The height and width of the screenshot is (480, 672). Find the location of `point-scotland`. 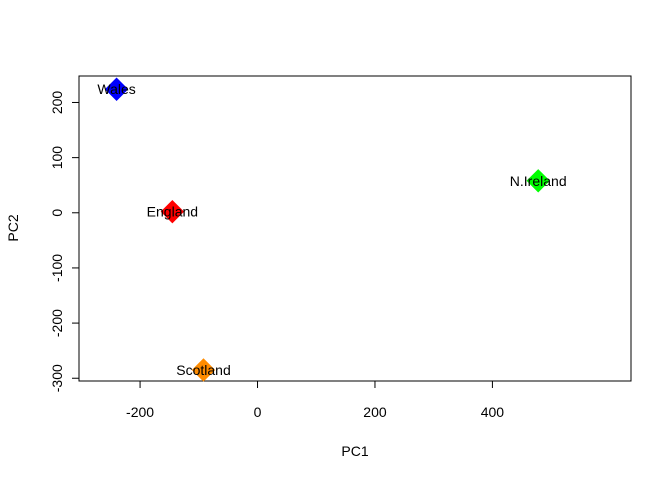

point-scotland is located at coordinates (203, 370).